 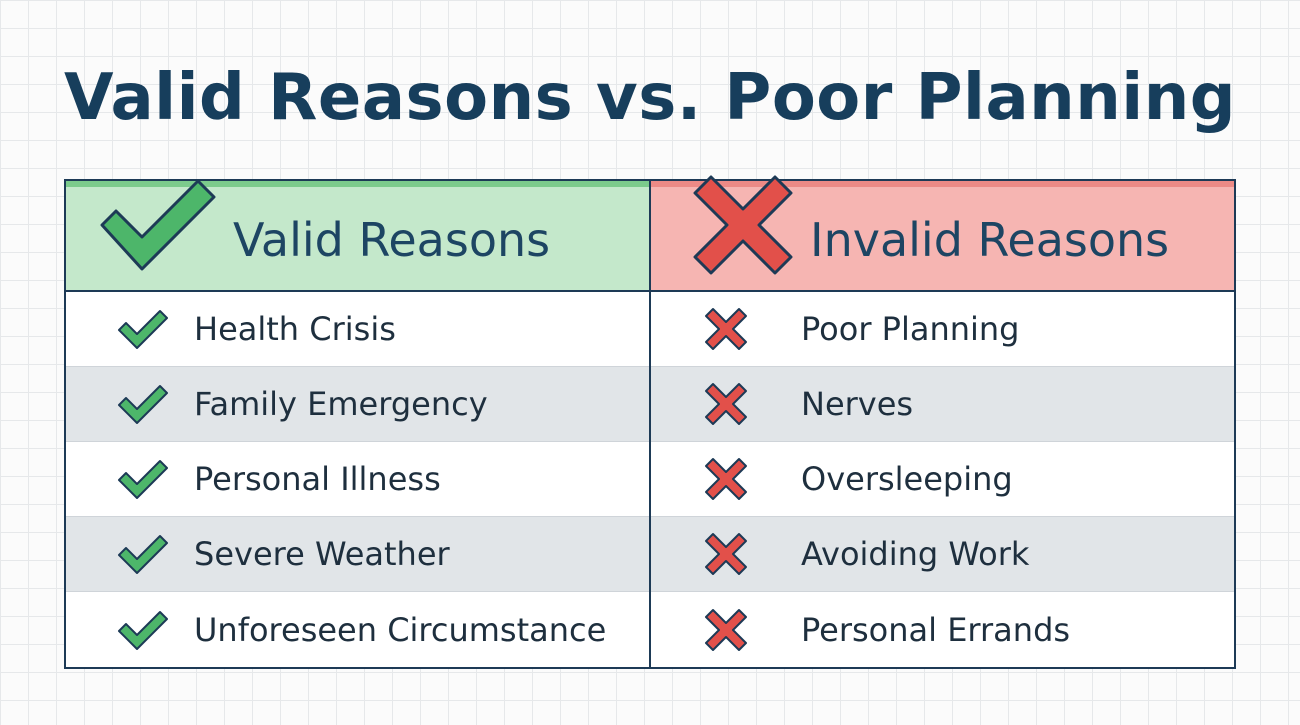 What do you see at coordinates (990, 240) in the screenshot?
I see `invalid-reasons-title: Invalid Reasons` at bounding box center [990, 240].